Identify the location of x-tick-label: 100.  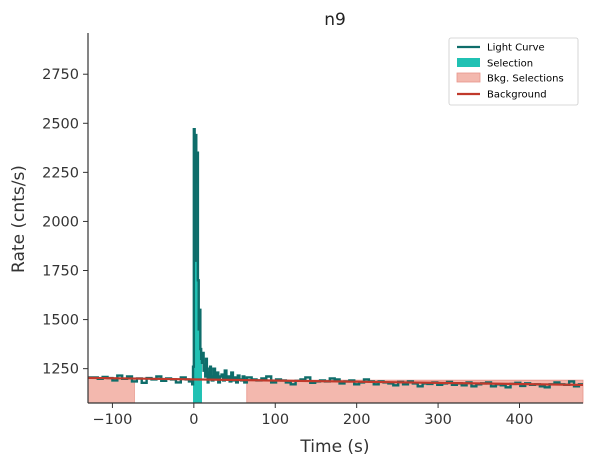
(275, 420).